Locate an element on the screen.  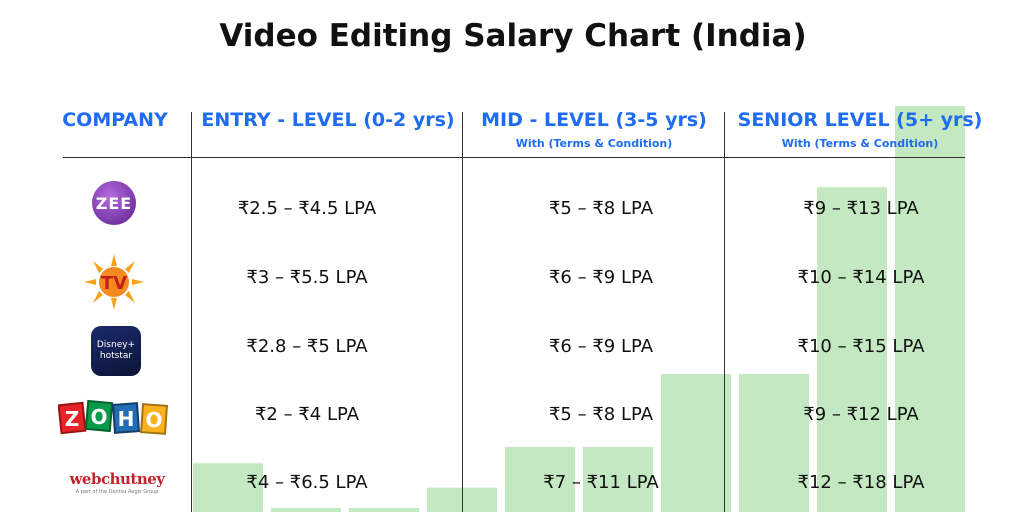
webchutney-senior-salary: ₹12 – ₹18 LPA is located at coordinates (861, 482).